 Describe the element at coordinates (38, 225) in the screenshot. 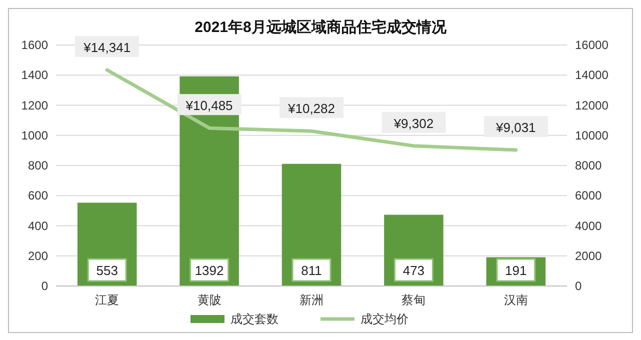

I see `y-tick-label: 400` at that location.